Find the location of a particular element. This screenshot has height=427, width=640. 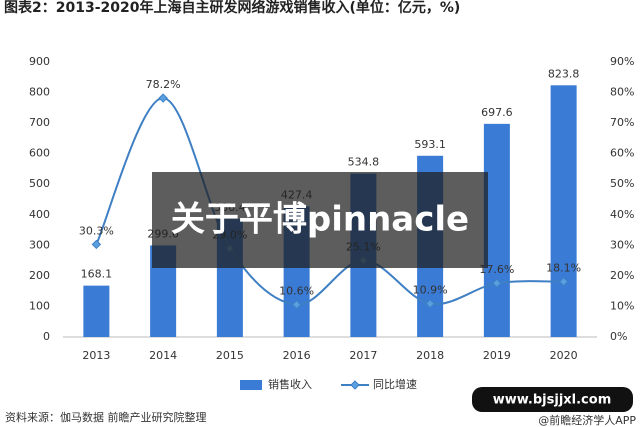

y-tick-label: 900 is located at coordinates (39, 61).